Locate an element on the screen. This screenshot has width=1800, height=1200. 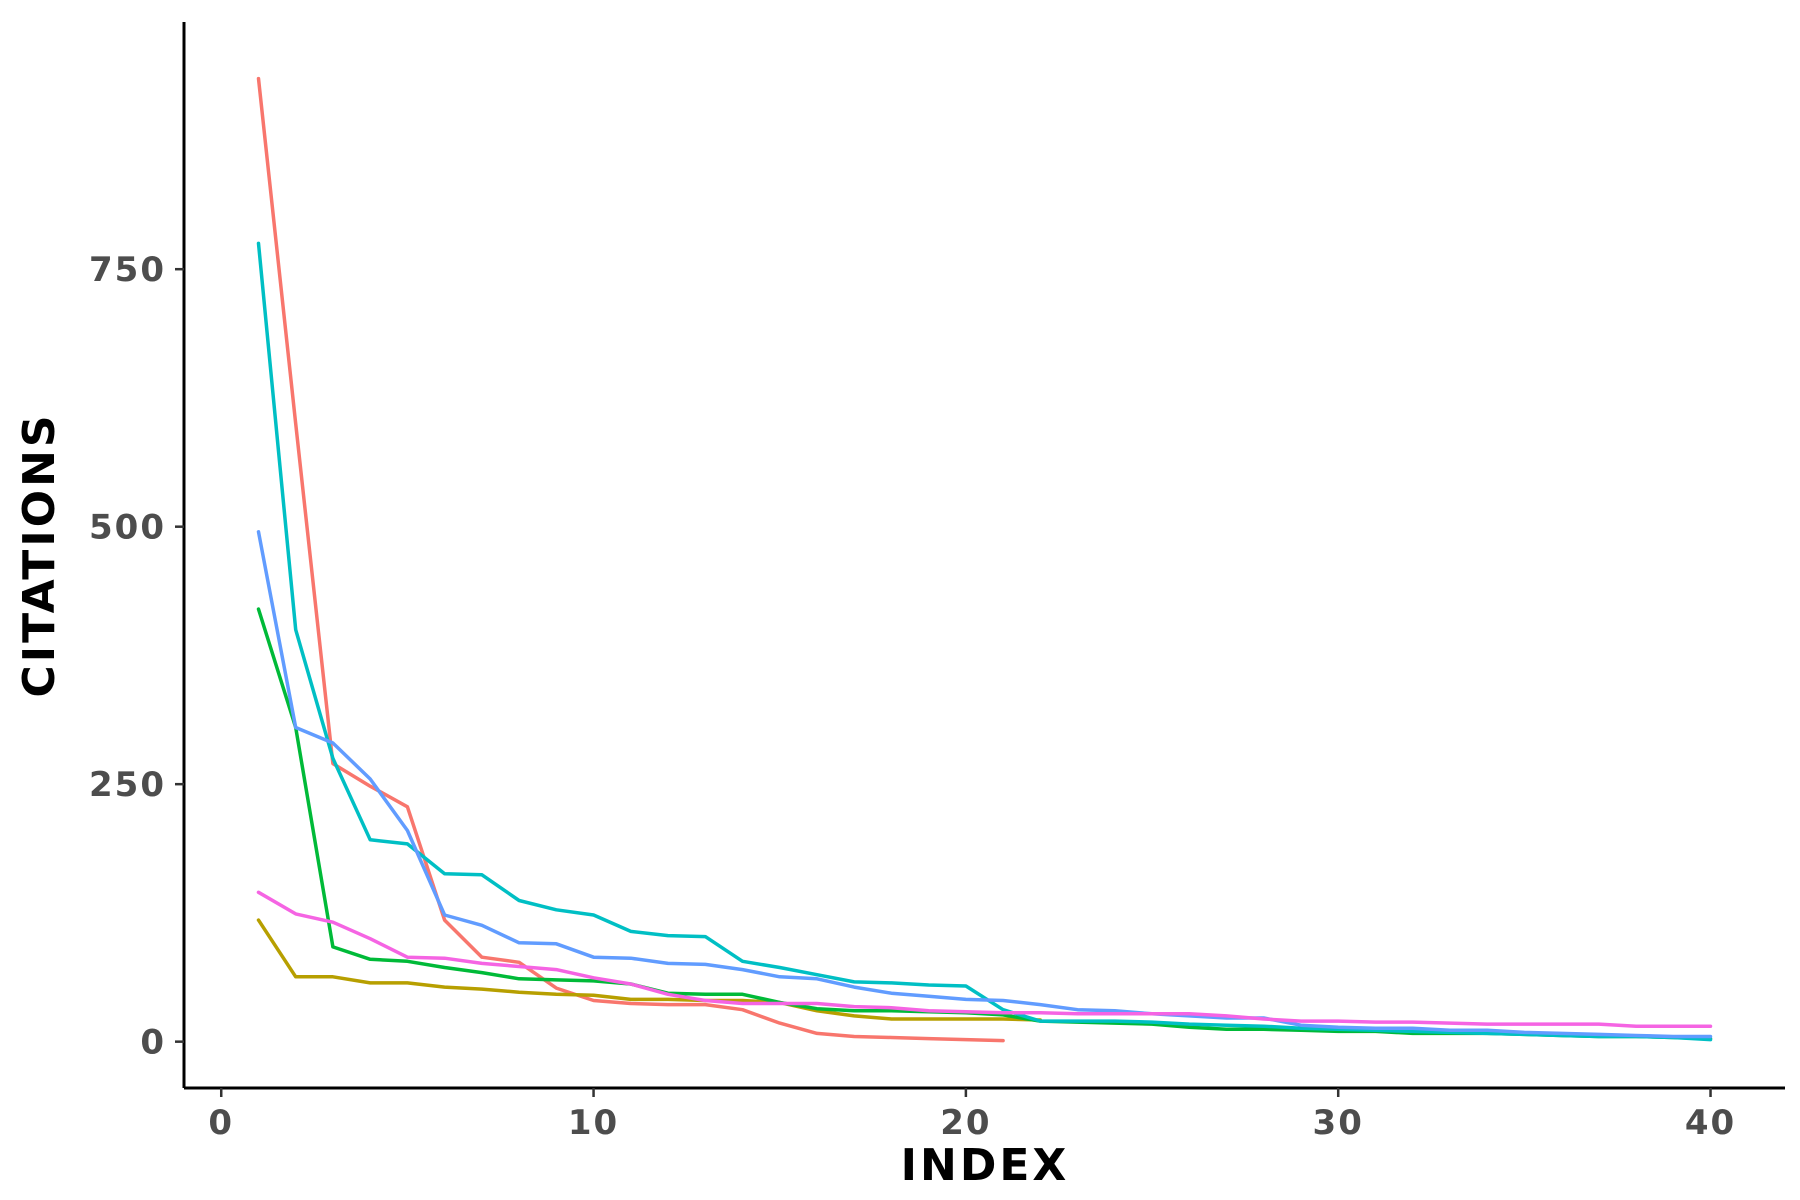
x-tick-label: 20 is located at coordinates (965, 1123).